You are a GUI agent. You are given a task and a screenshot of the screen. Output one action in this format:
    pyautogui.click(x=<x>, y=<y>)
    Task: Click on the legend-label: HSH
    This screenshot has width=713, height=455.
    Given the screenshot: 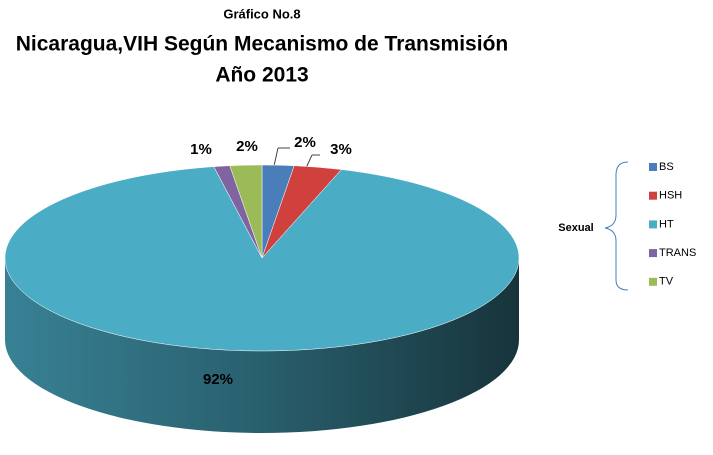 What is the action you would take?
    pyautogui.click(x=670, y=196)
    